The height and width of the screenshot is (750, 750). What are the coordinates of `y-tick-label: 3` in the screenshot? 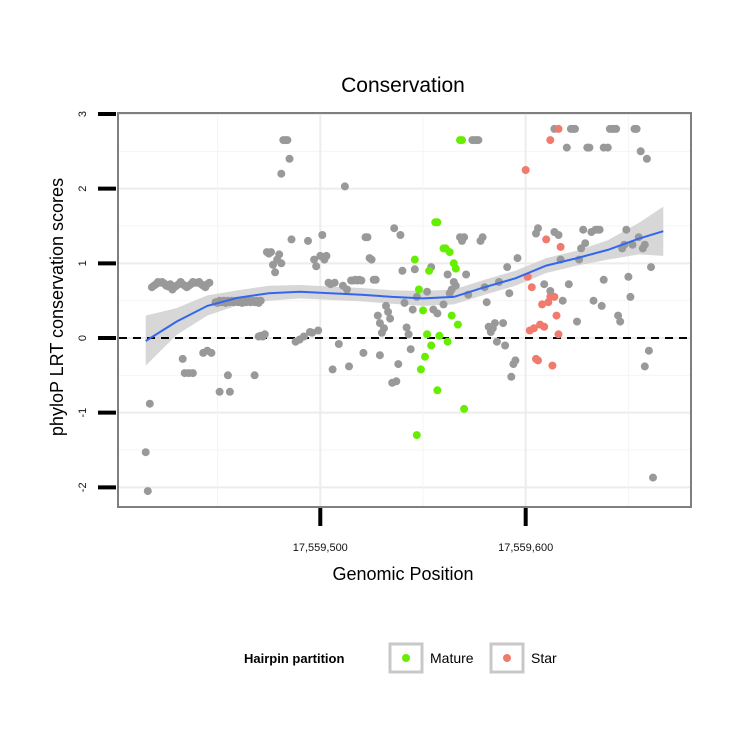 It's located at (83, 114).